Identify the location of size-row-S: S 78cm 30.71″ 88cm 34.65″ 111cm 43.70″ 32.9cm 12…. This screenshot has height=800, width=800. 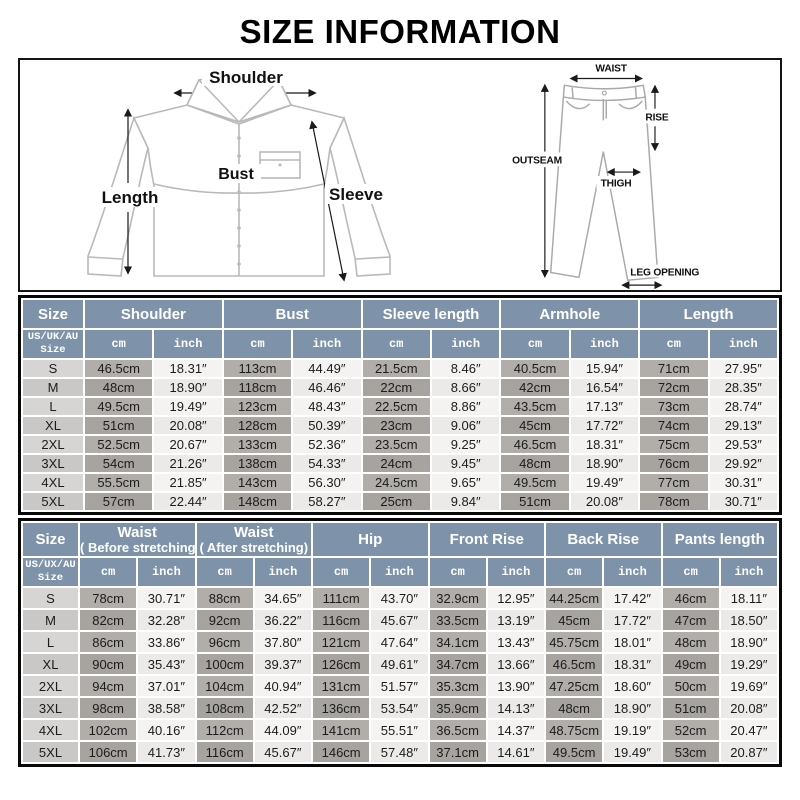
(400, 598).